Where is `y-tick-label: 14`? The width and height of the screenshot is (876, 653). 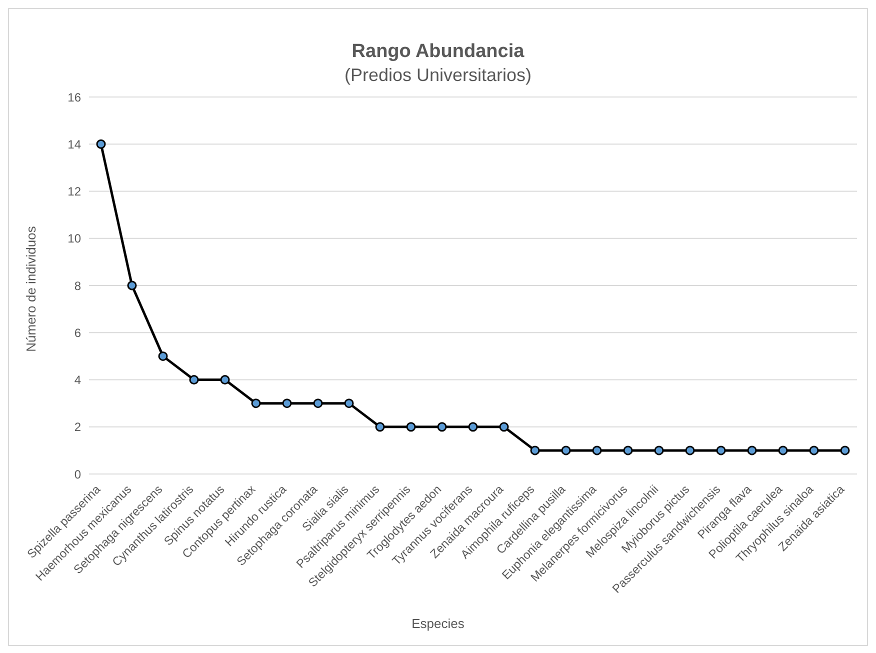 y-tick-label: 14 is located at coordinates (75, 144).